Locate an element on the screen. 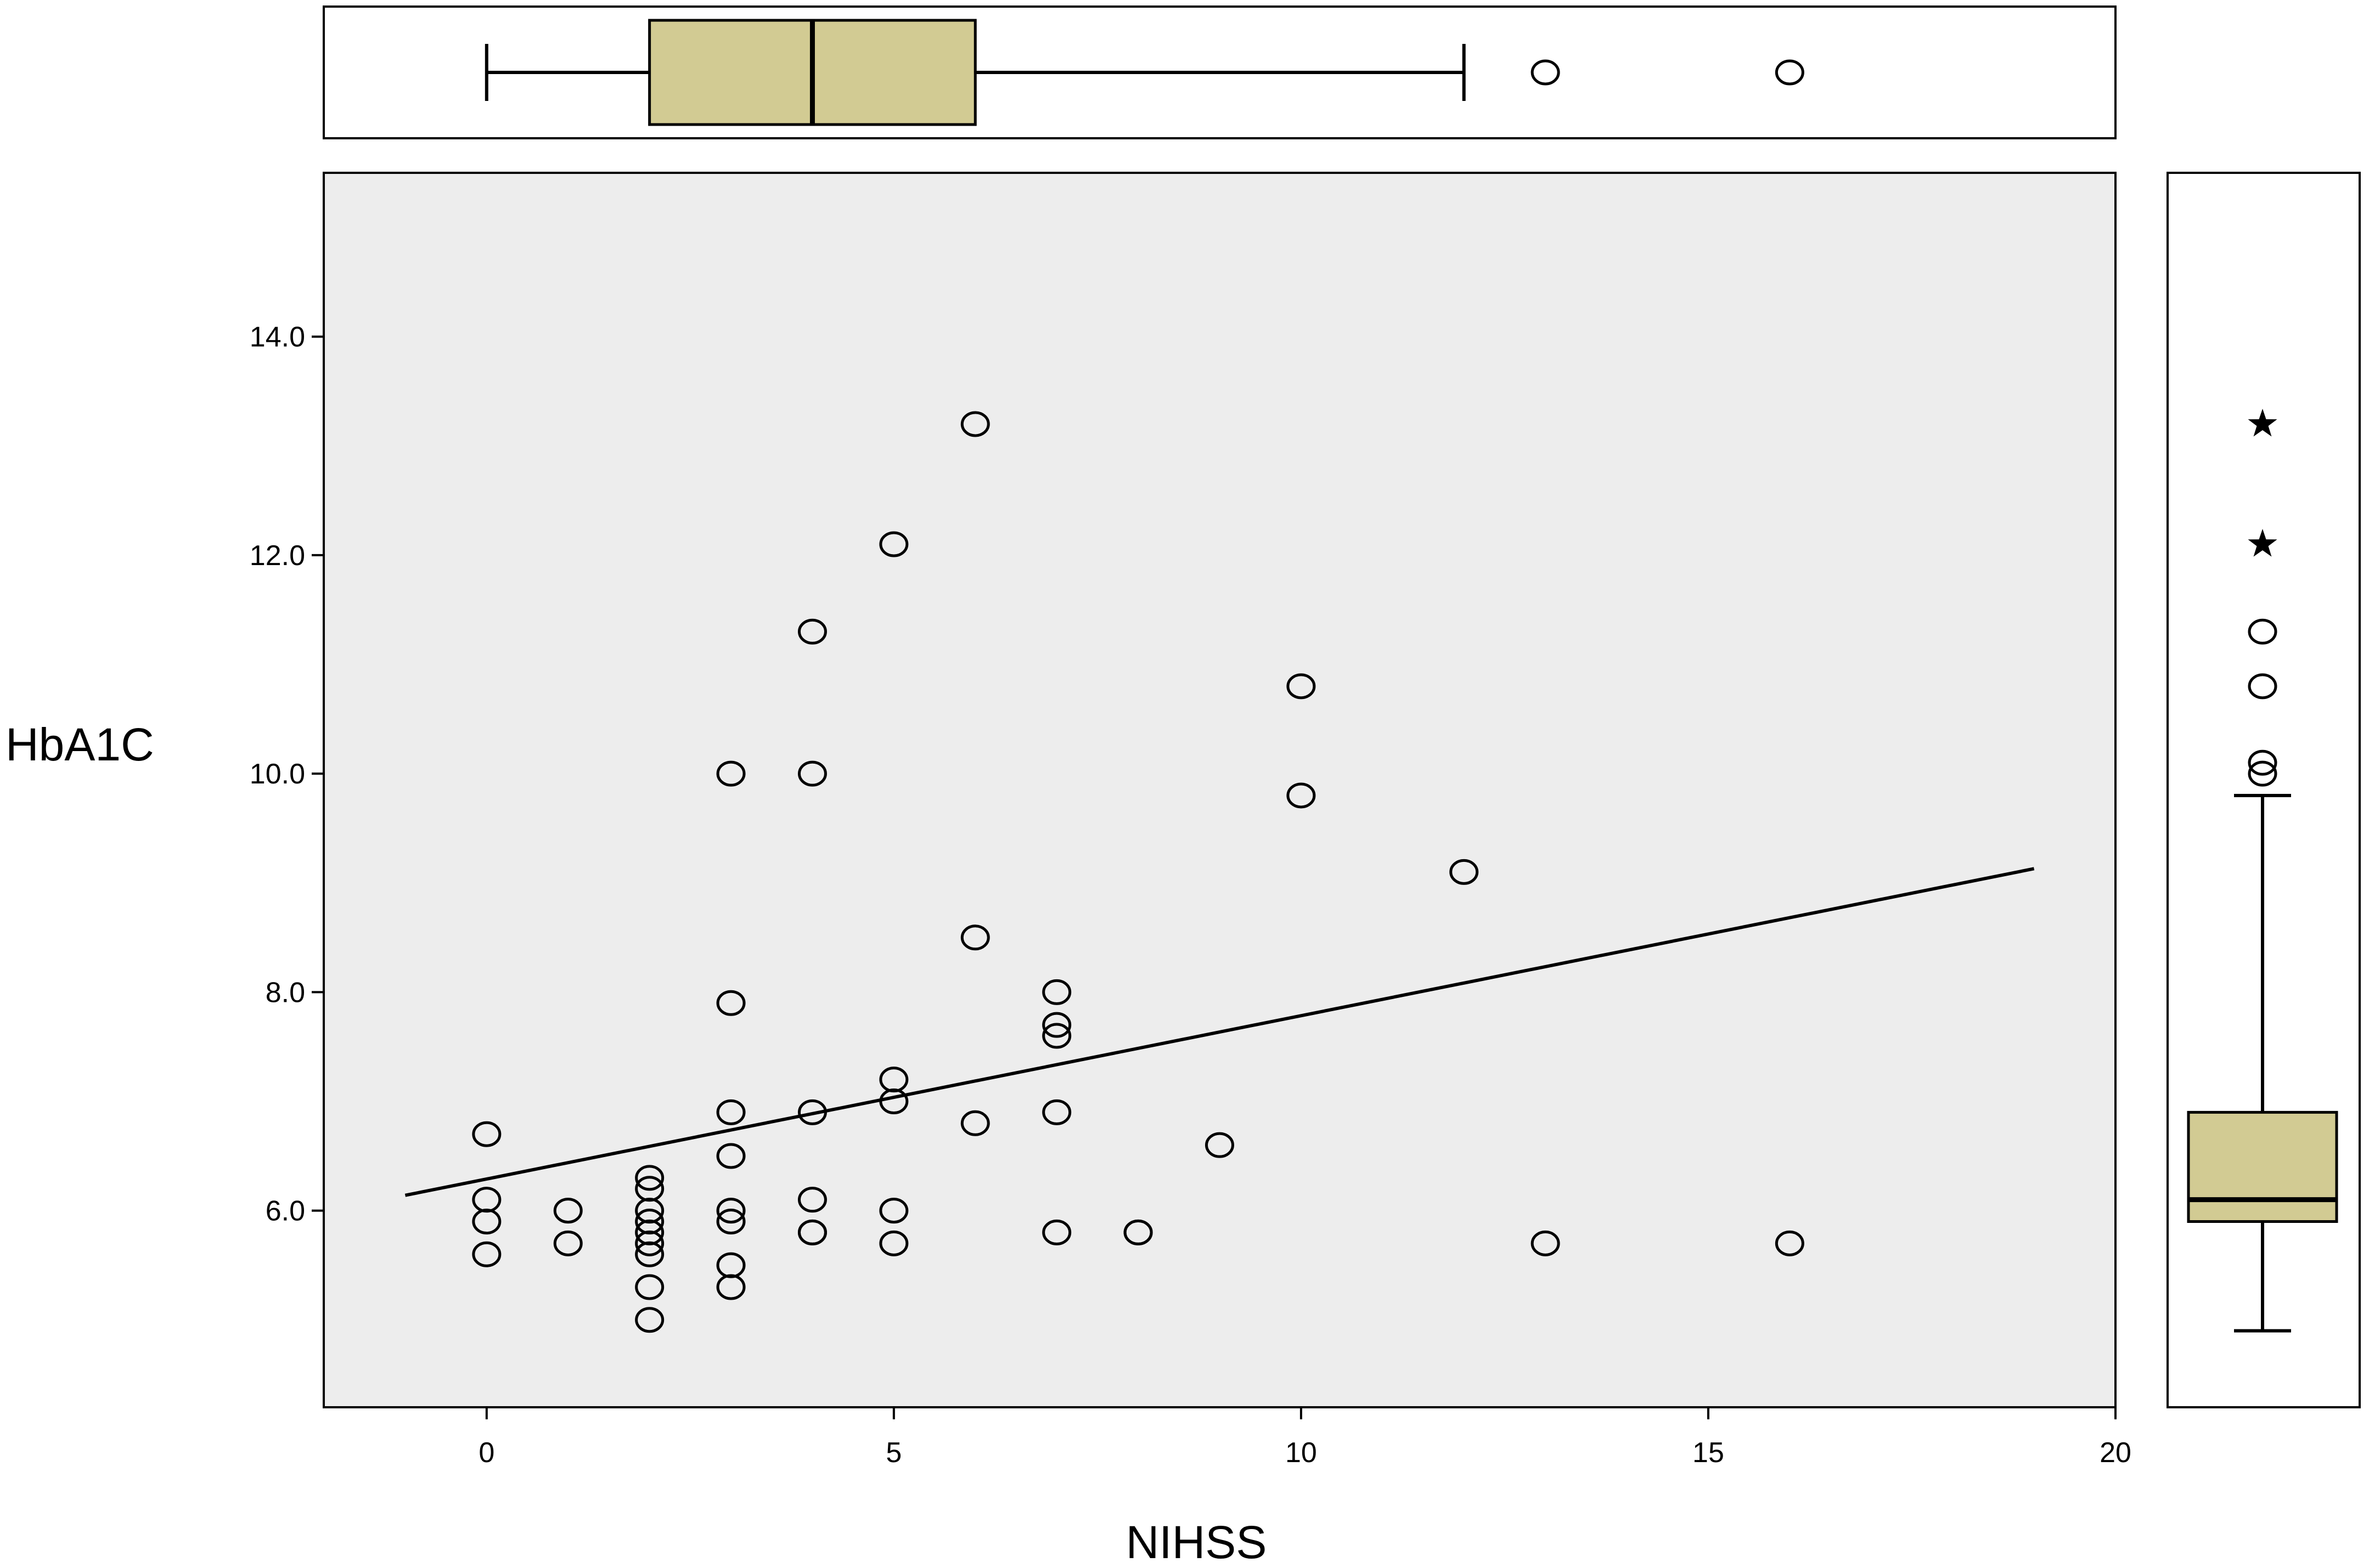 The width and height of the screenshot is (2369, 1568). regression-line is located at coordinates (1219, 1032).